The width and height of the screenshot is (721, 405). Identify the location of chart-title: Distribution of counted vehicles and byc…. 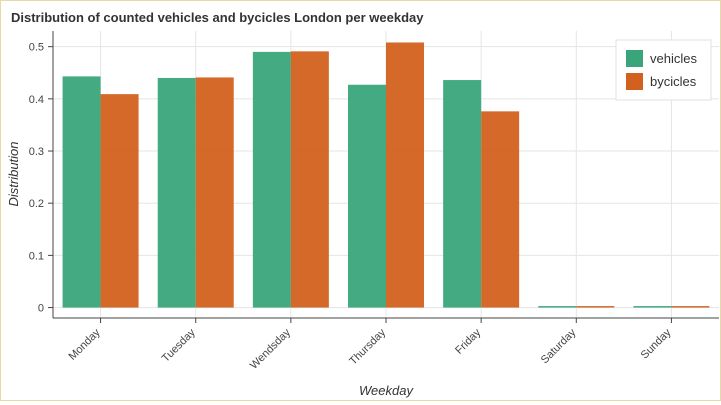
(217, 17).